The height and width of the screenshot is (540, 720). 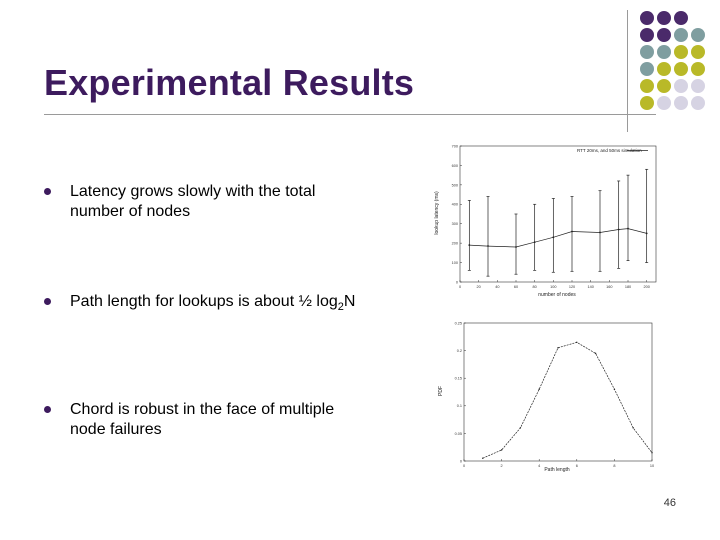 I want to click on chart2-ytick-label: 0, so click(x=461, y=461).